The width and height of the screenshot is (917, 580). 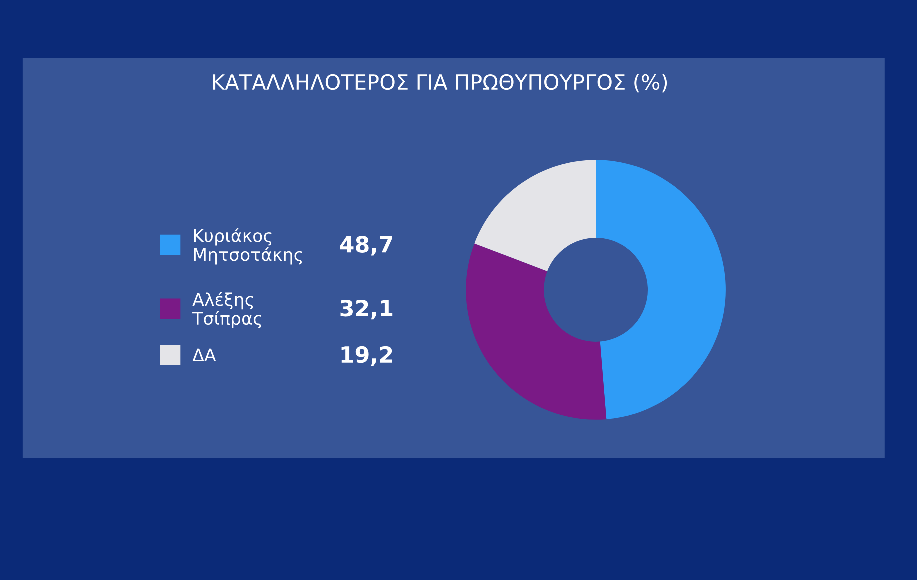 I want to click on data-label: 19,2, so click(x=367, y=356).